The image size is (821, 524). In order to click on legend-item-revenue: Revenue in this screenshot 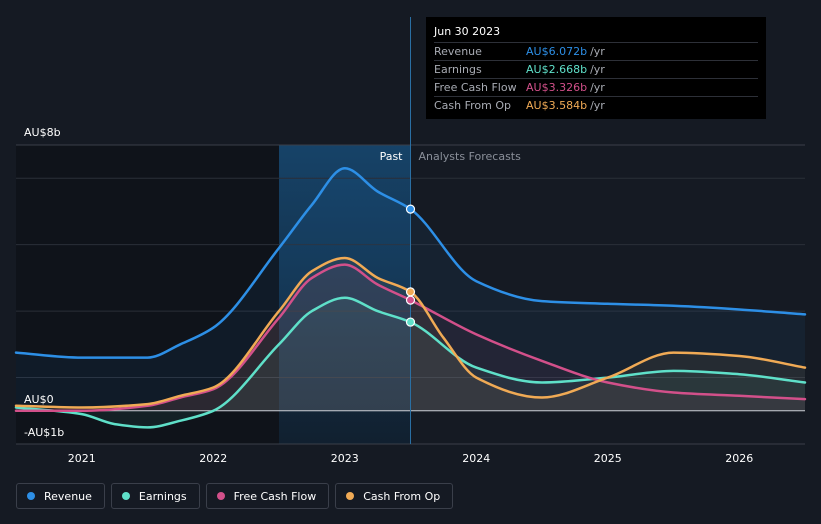, I will do `click(60, 496)`.